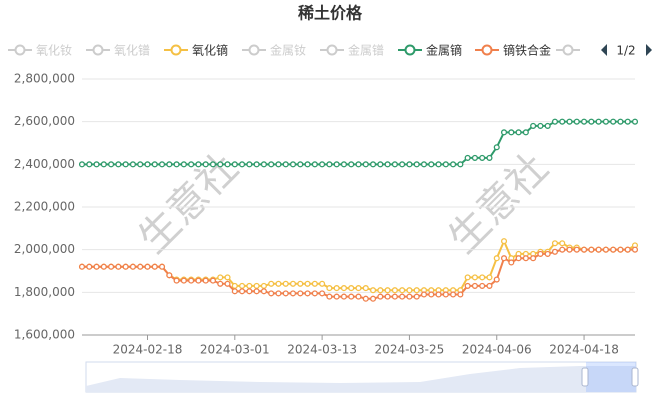  What do you see at coordinates (210, 50) in the screenshot?
I see `legend-label: 氧化镝` at bounding box center [210, 50].